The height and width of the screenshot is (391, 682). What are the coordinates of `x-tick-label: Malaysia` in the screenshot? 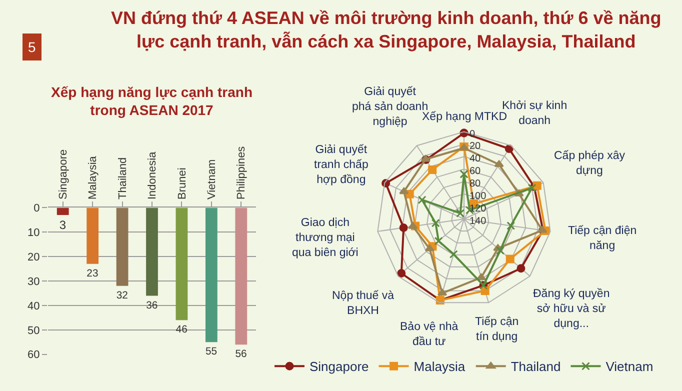 It's located at (93, 177).